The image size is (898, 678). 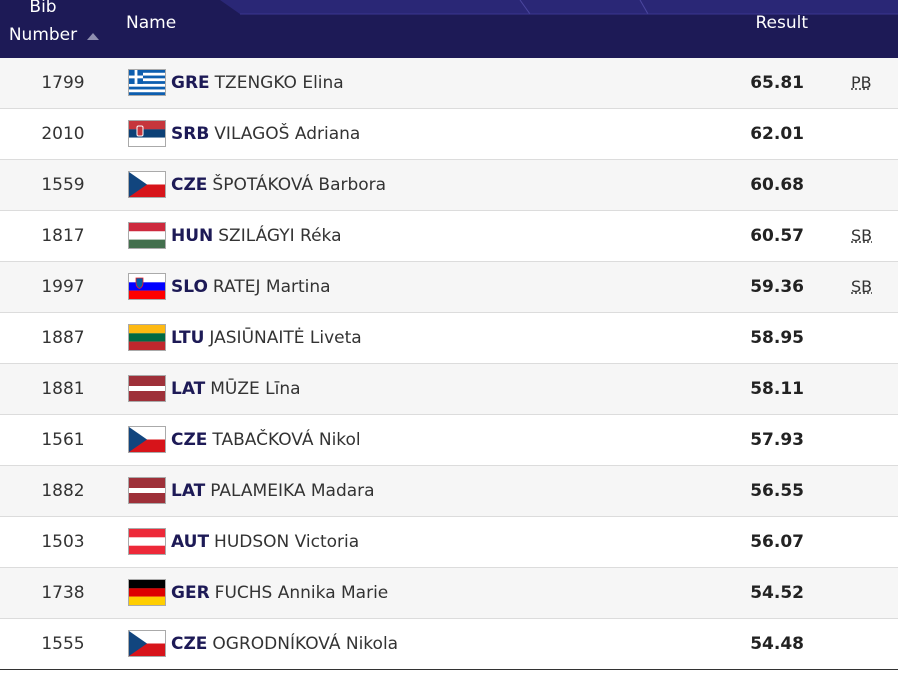 I want to click on athlete-name: GER FUCHS Annika Marie, so click(x=279, y=593).